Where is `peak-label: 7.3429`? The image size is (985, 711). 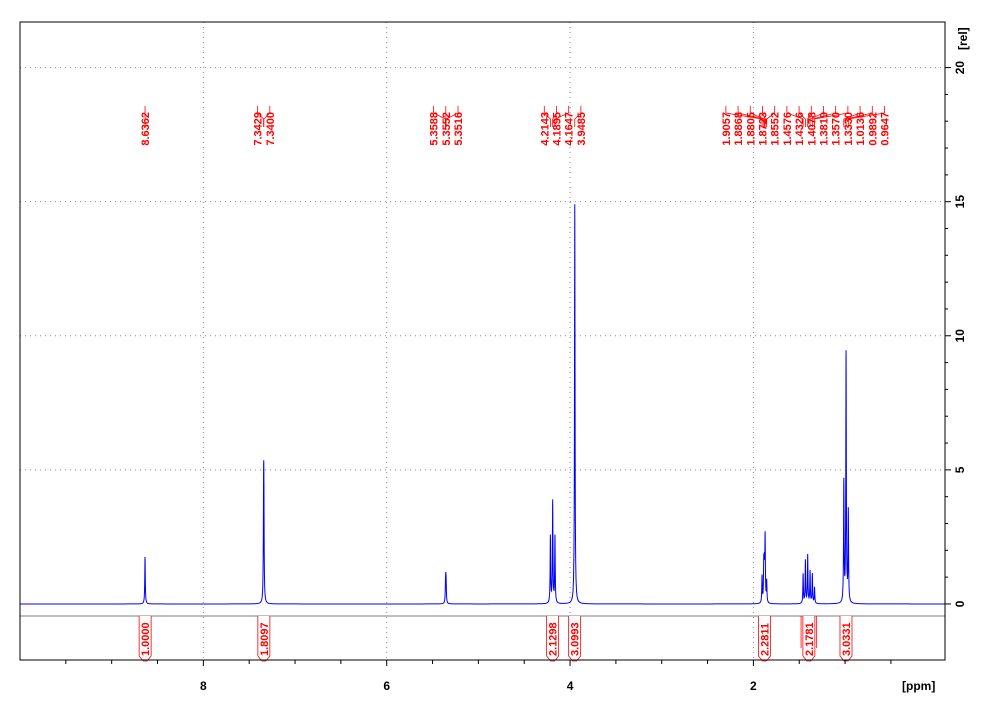 peak-label: 7.3429 is located at coordinates (259, 129).